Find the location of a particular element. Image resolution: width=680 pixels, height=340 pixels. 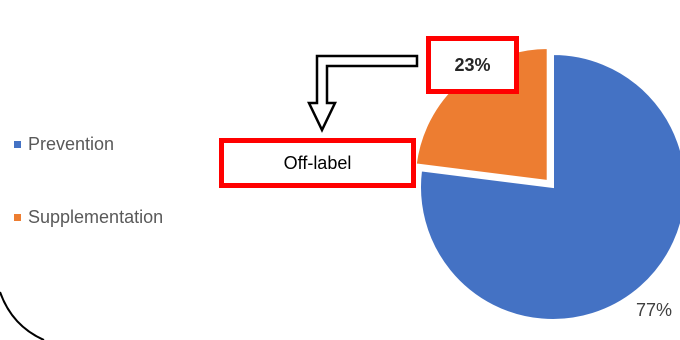

off-label-text: Off-label is located at coordinates (317, 162).